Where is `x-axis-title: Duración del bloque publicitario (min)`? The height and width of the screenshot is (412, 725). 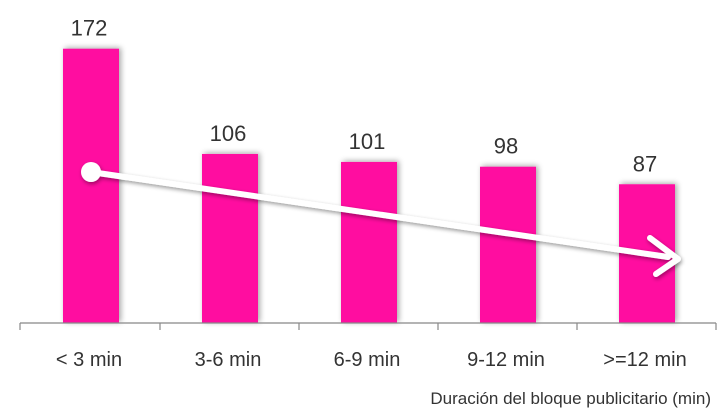
x-axis-title: Duración del bloque publicitario (min) is located at coordinates (570, 398).